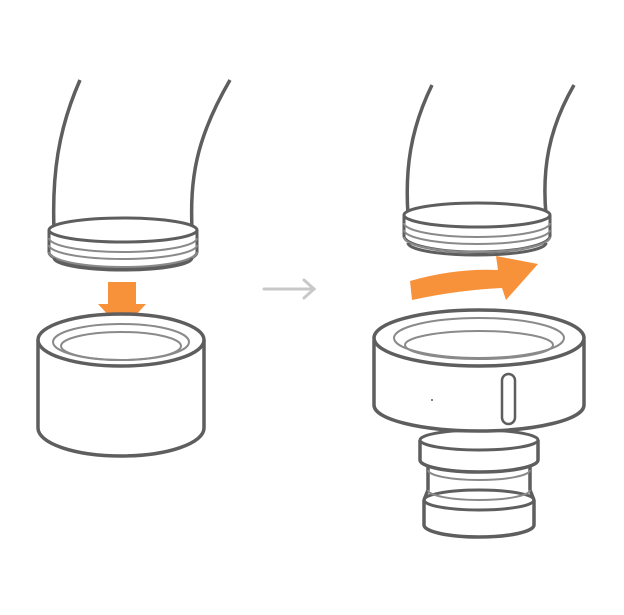 This screenshot has width=624, height=615. Describe the element at coordinates (479, 423) in the screenshot. I see `step-2-hose-connector-icon` at that location.